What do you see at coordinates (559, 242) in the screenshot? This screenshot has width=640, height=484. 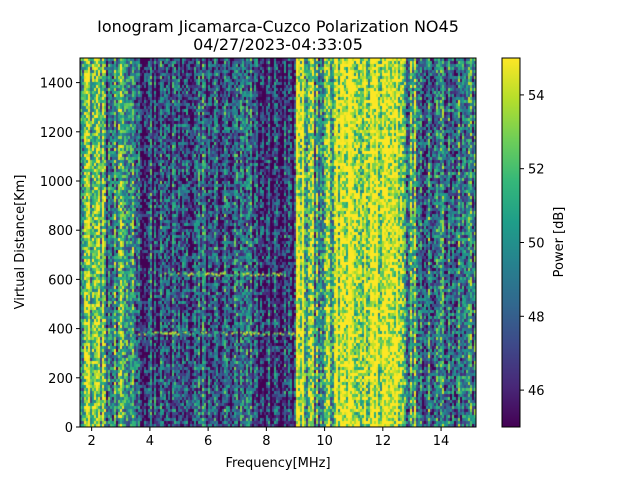 I see `colorbar-label: Power [dB]` at bounding box center [559, 242].